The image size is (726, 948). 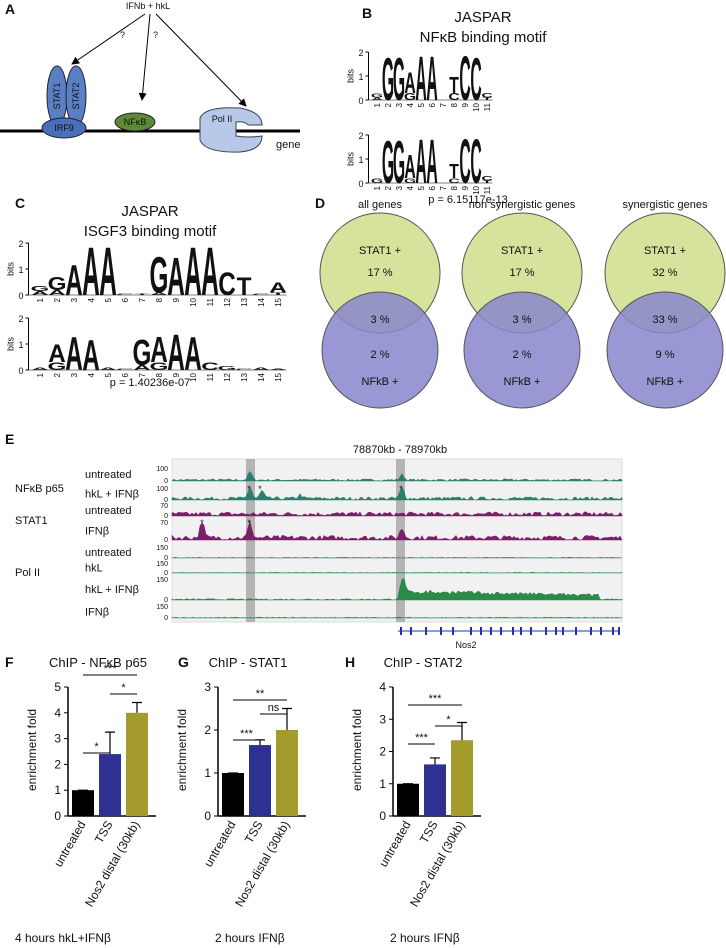 I want to click on stimulus: IFNb + hkL, so click(x=148, y=6).